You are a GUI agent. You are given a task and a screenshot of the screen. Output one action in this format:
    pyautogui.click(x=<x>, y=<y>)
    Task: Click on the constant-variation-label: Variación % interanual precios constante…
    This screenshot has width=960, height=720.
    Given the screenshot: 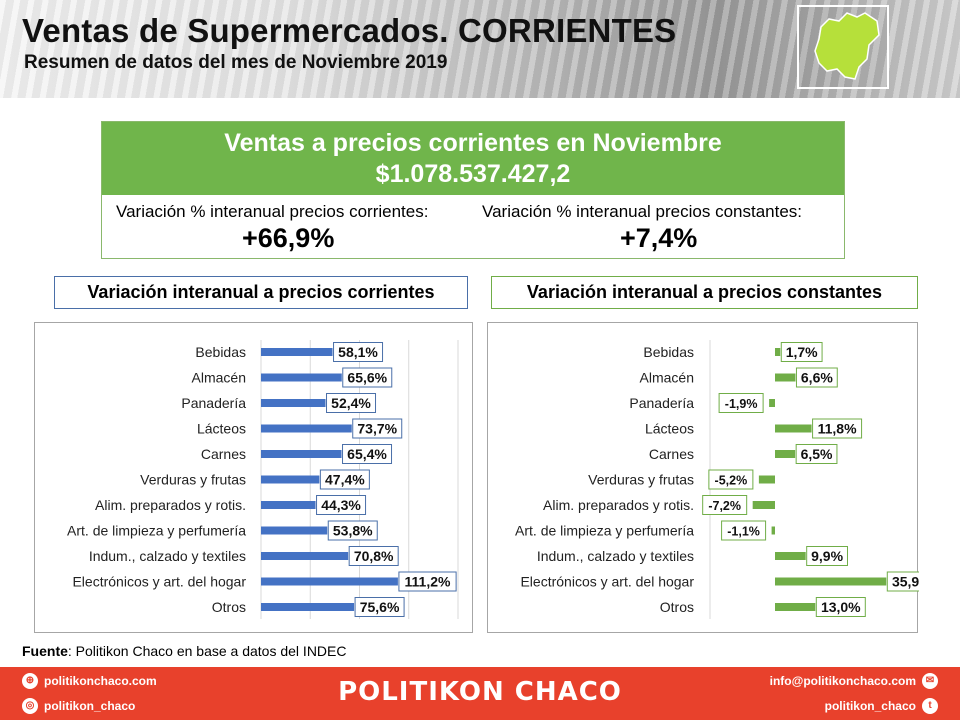 What is the action you would take?
    pyautogui.click(x=642, y=211)
    